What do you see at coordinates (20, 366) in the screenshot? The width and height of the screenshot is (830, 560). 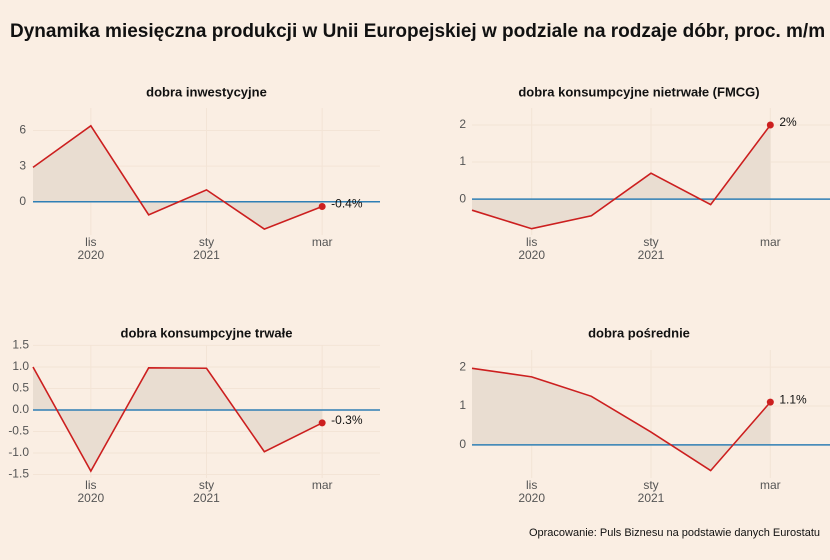 I see `y-tick-label: 1.0` at bounding box center [20, 366].